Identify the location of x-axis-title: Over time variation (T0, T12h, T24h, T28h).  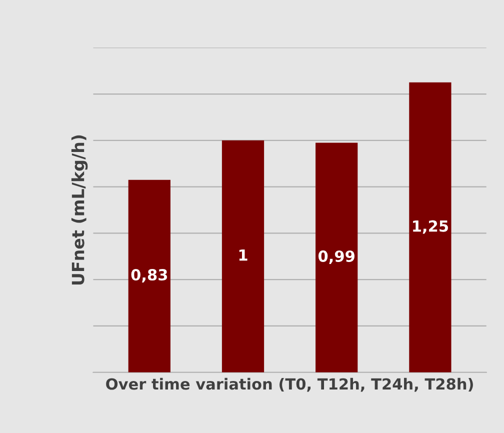
(289, 385).